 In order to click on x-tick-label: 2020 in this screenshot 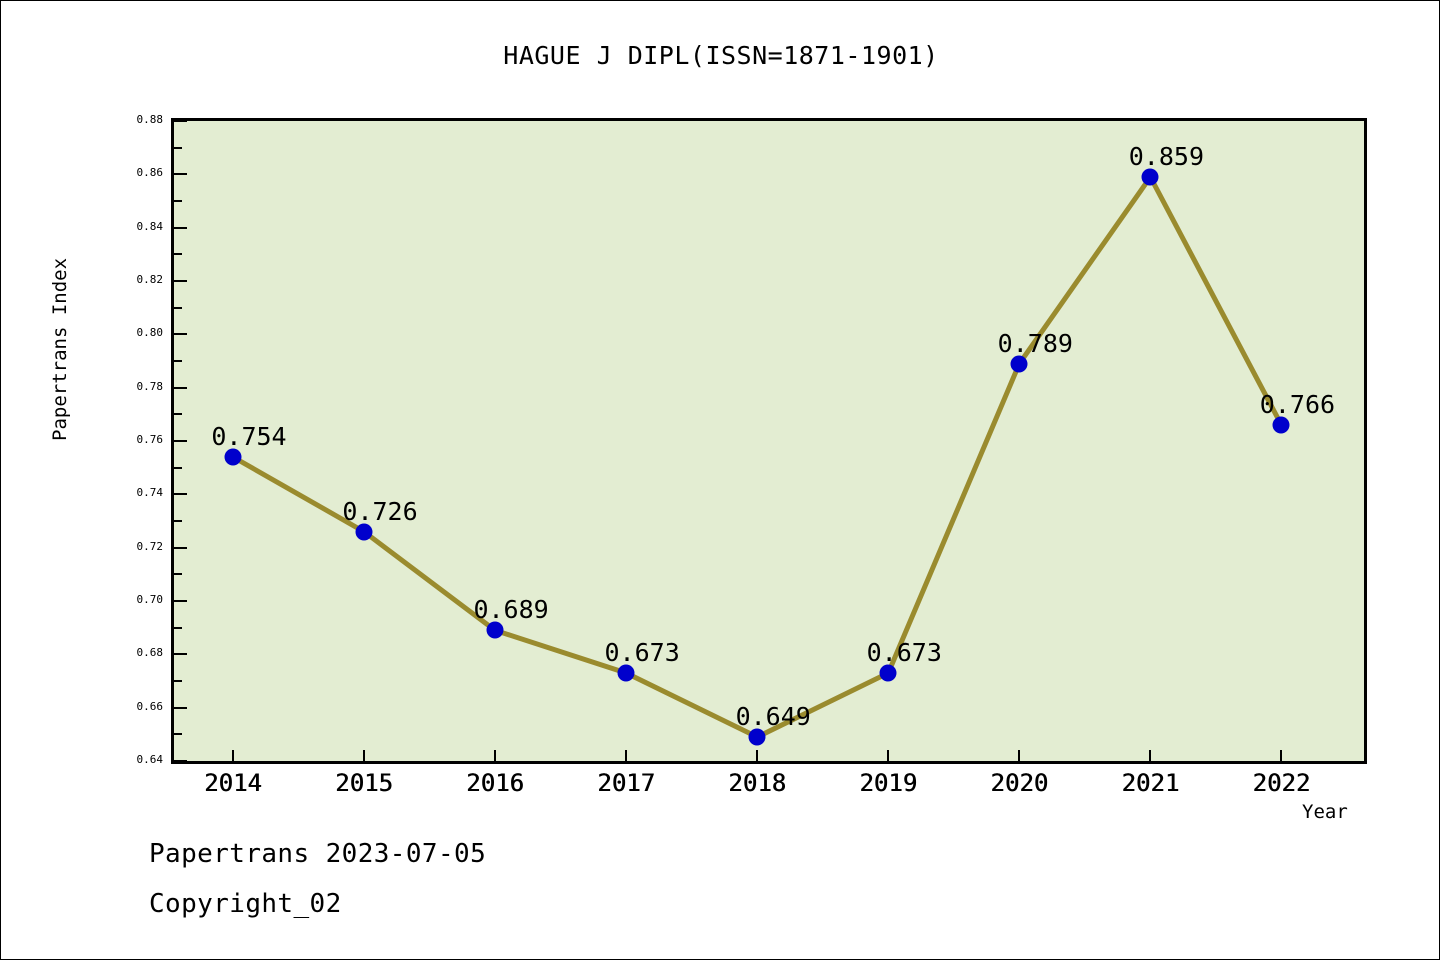, I will do `click(1019, 783)`.